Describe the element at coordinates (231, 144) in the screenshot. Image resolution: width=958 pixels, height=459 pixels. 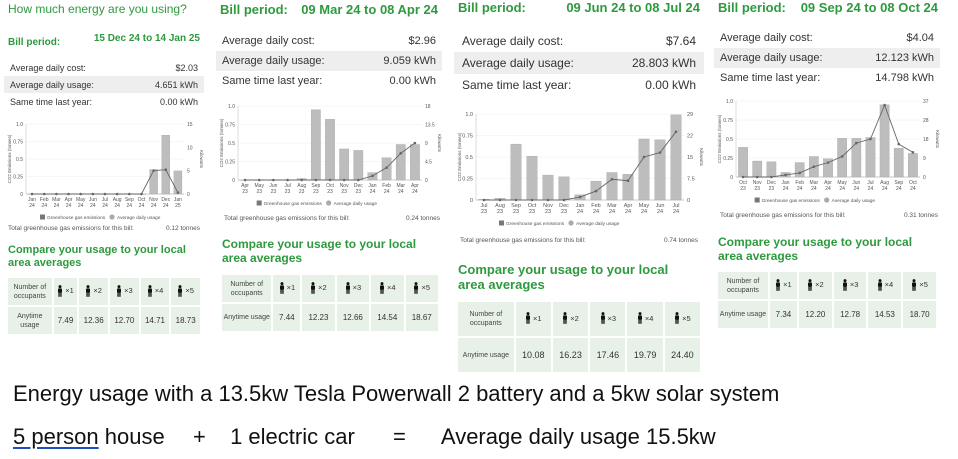
I see `y-tick-label: 0.5` at that location.